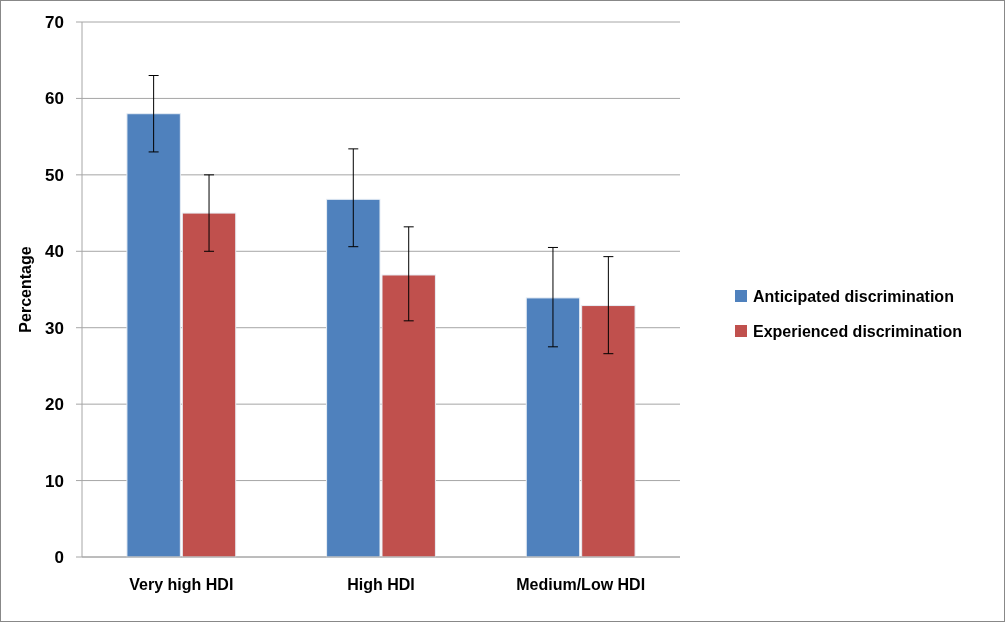 Image resolution: width=1005 pixels, height=624 pixels. What do you see at coordinates (54, 481) in the screenshot?
I see `y-tick-label: 10` at bounding box center [54, 481].